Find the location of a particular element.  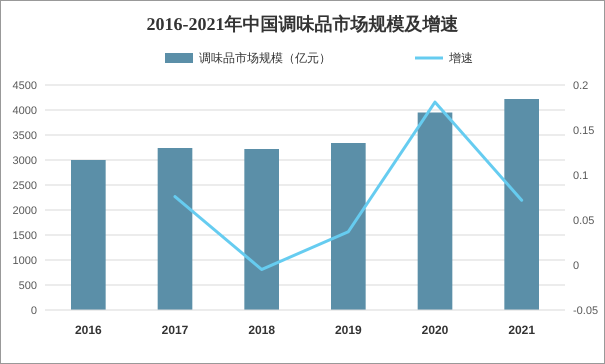

y-tick-label: 1500 is located at coordinates (24, 236).